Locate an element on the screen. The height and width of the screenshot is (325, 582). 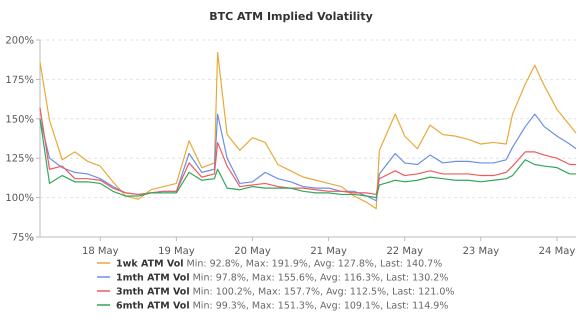
x-tick-label: 21 May is located at coordinates (328, 251).